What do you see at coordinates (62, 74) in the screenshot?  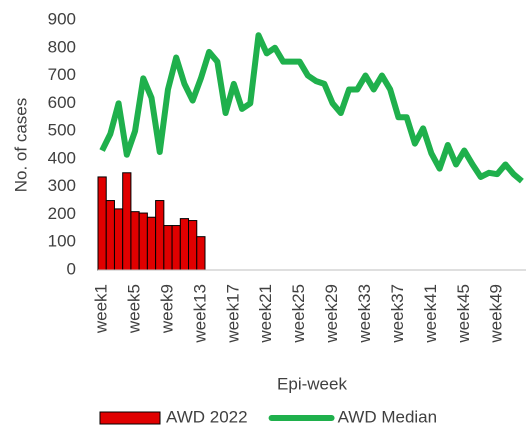 I see `y-tick-label: 700` at bounding box center [62, 74].